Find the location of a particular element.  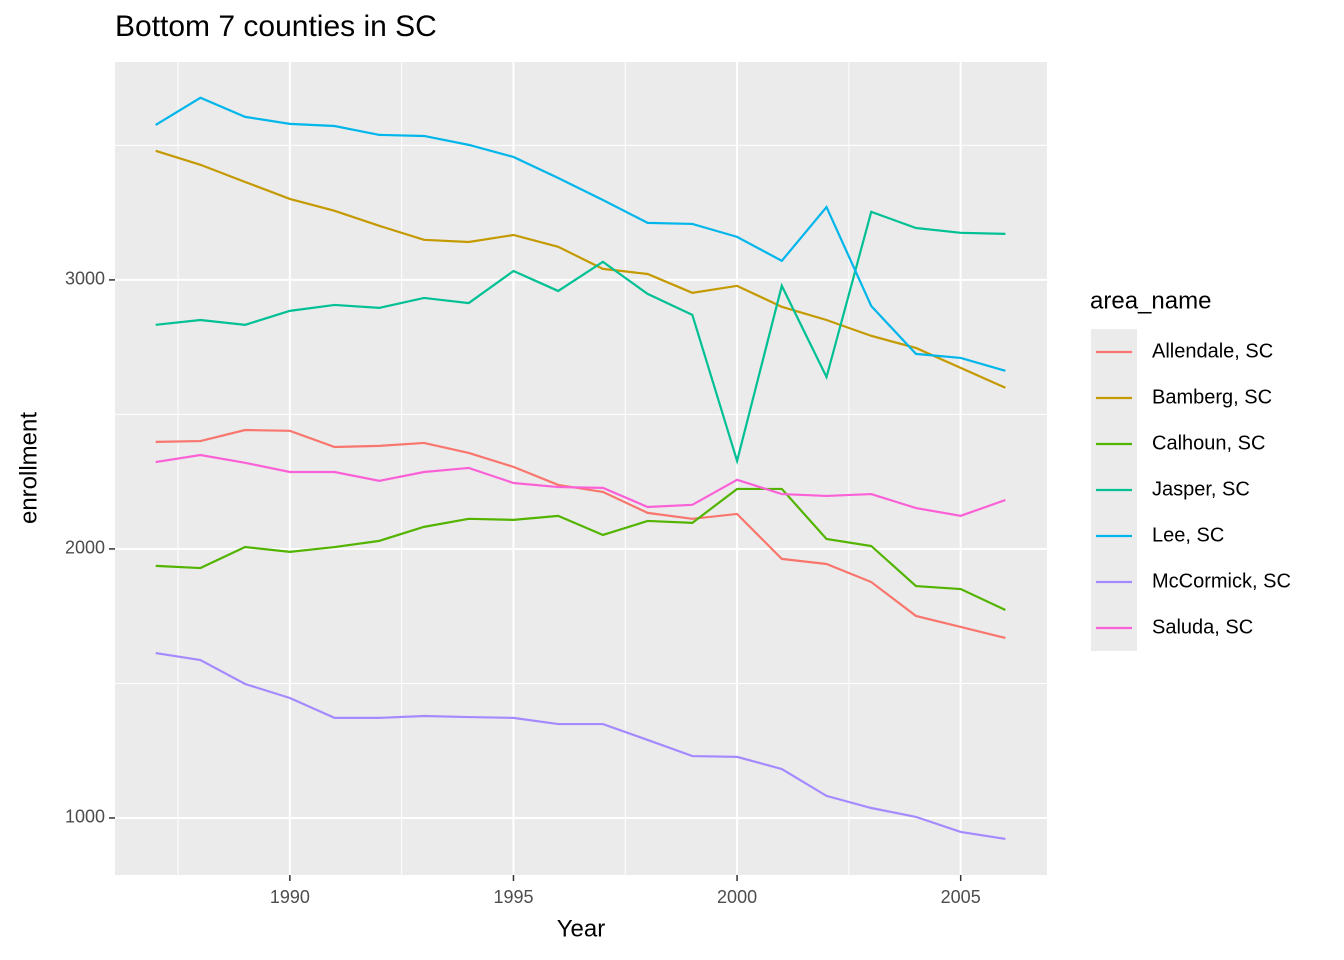

legend-label: Lee, SC is located at coordinates (1188, 535).